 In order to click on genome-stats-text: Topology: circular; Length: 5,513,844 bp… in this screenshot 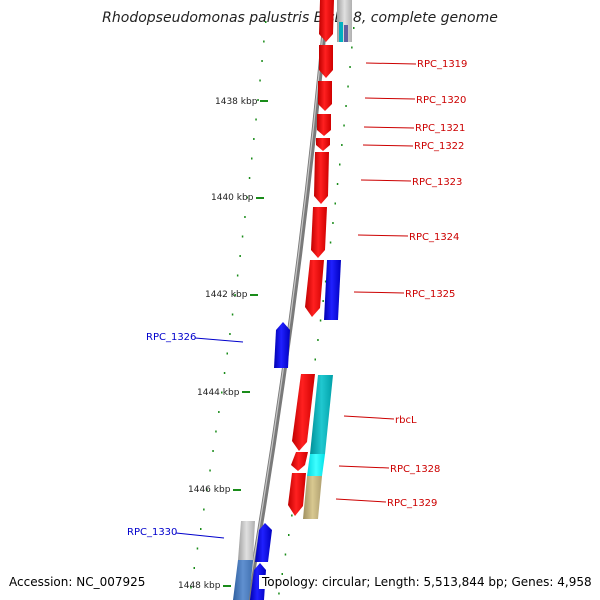, I will do `click(427, 582)`.